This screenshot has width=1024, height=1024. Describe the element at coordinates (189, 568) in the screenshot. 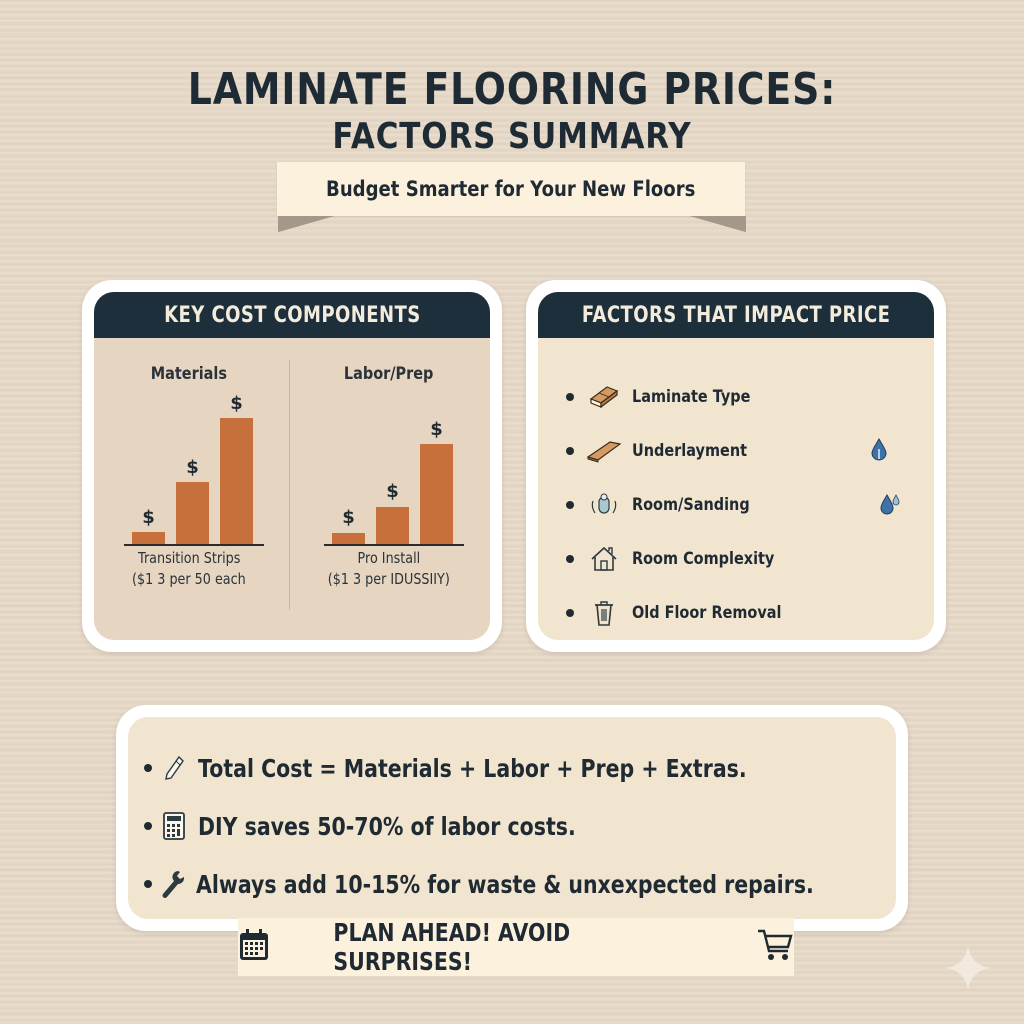

I see `chart-caption: Transition Strips ($1 3 per 50 each` at that location.